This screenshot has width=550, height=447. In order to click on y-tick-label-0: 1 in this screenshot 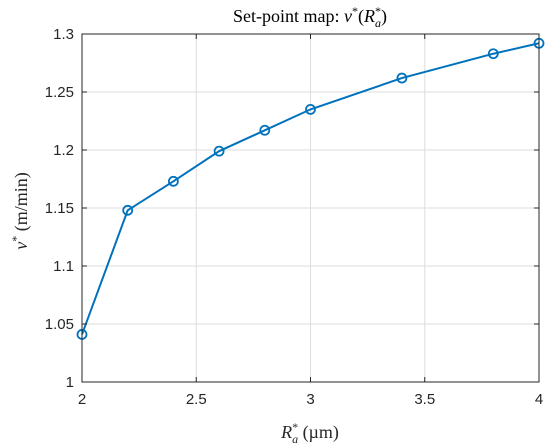, I will do `click(70, 382)`.